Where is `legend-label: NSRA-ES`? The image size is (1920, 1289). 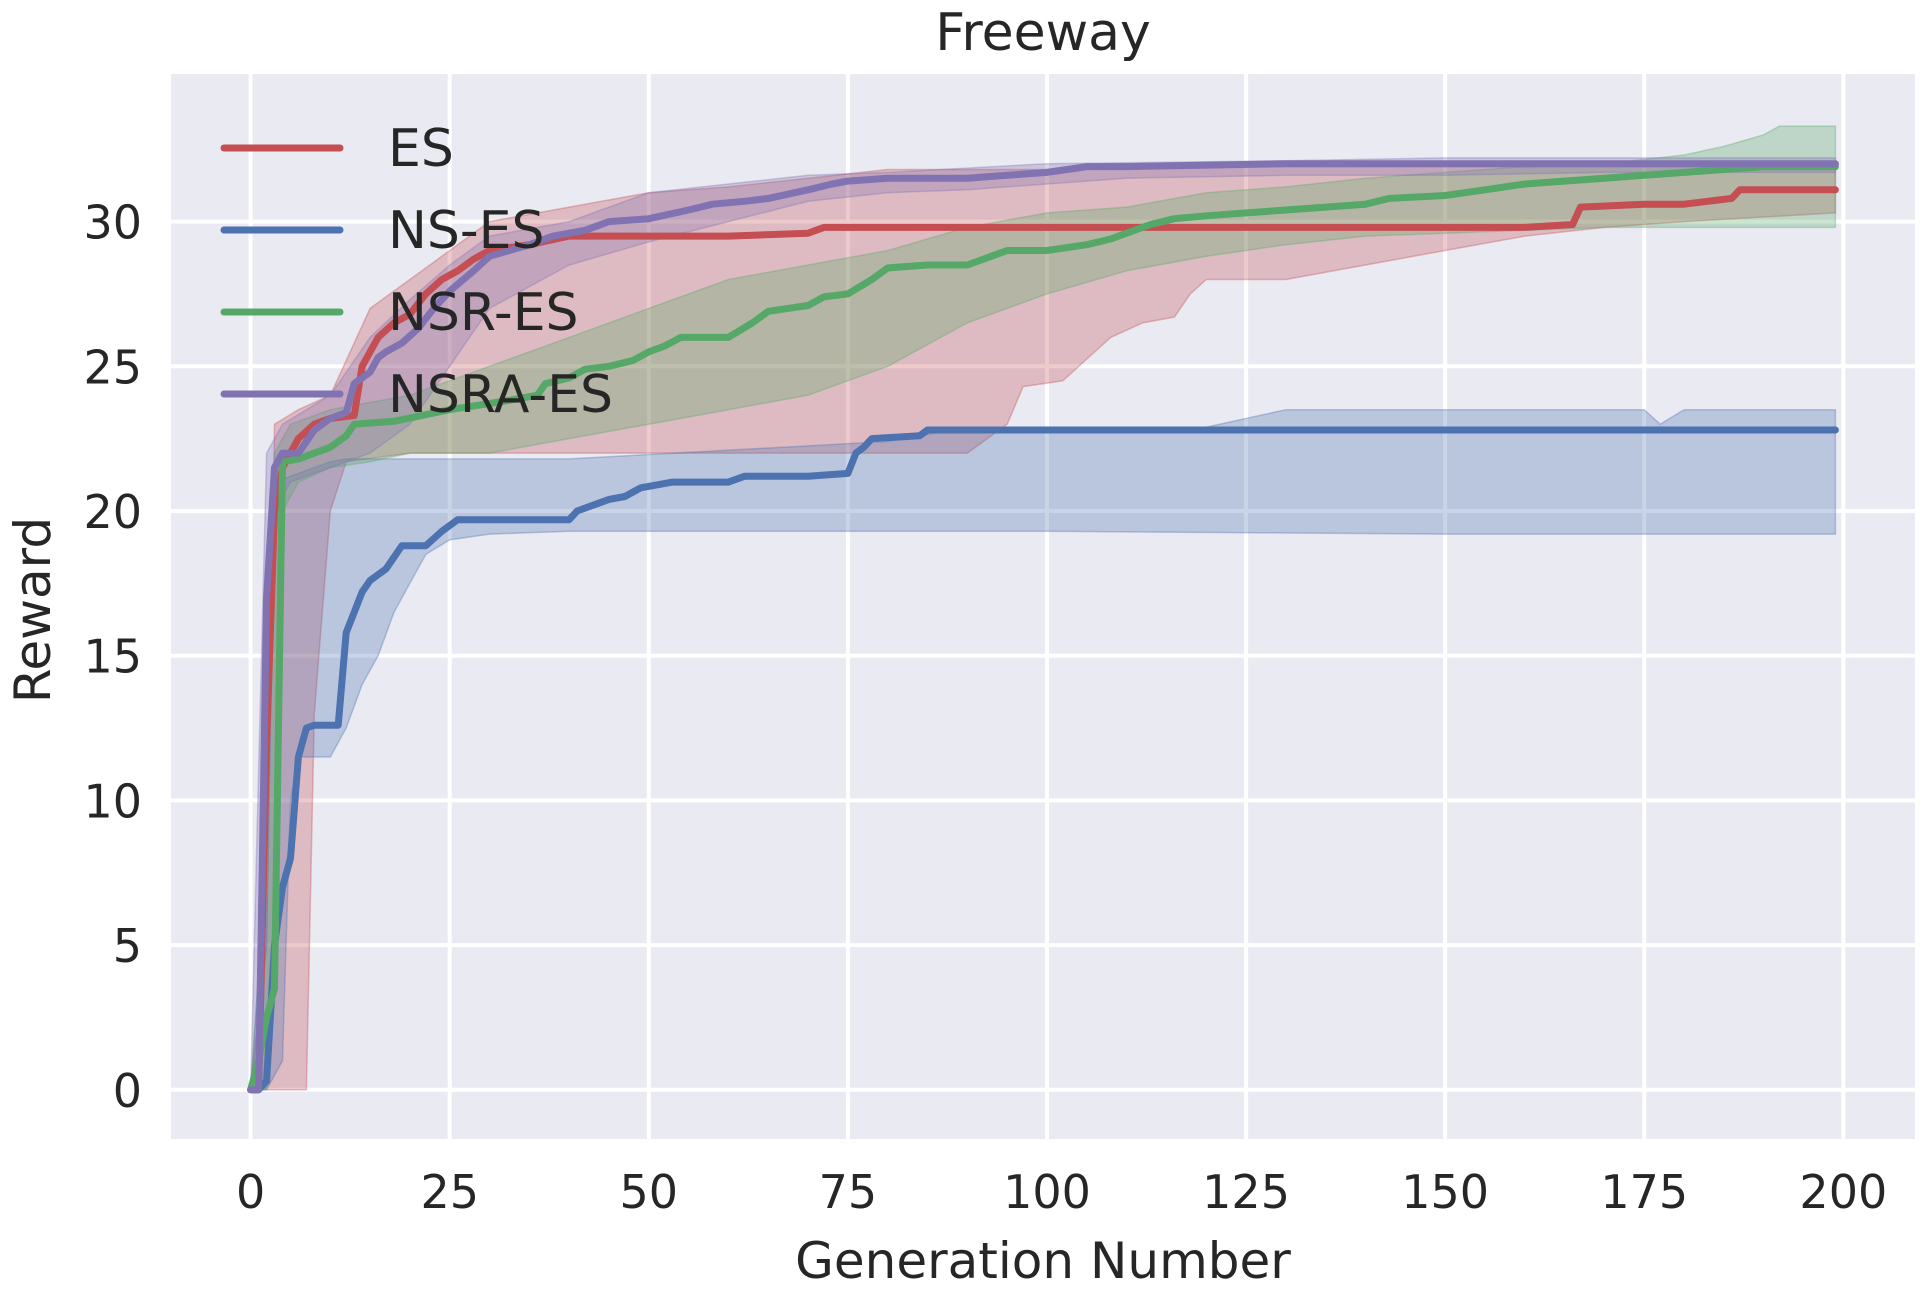
legend-label: NSRA-ES is located at coordinates (500, 395).